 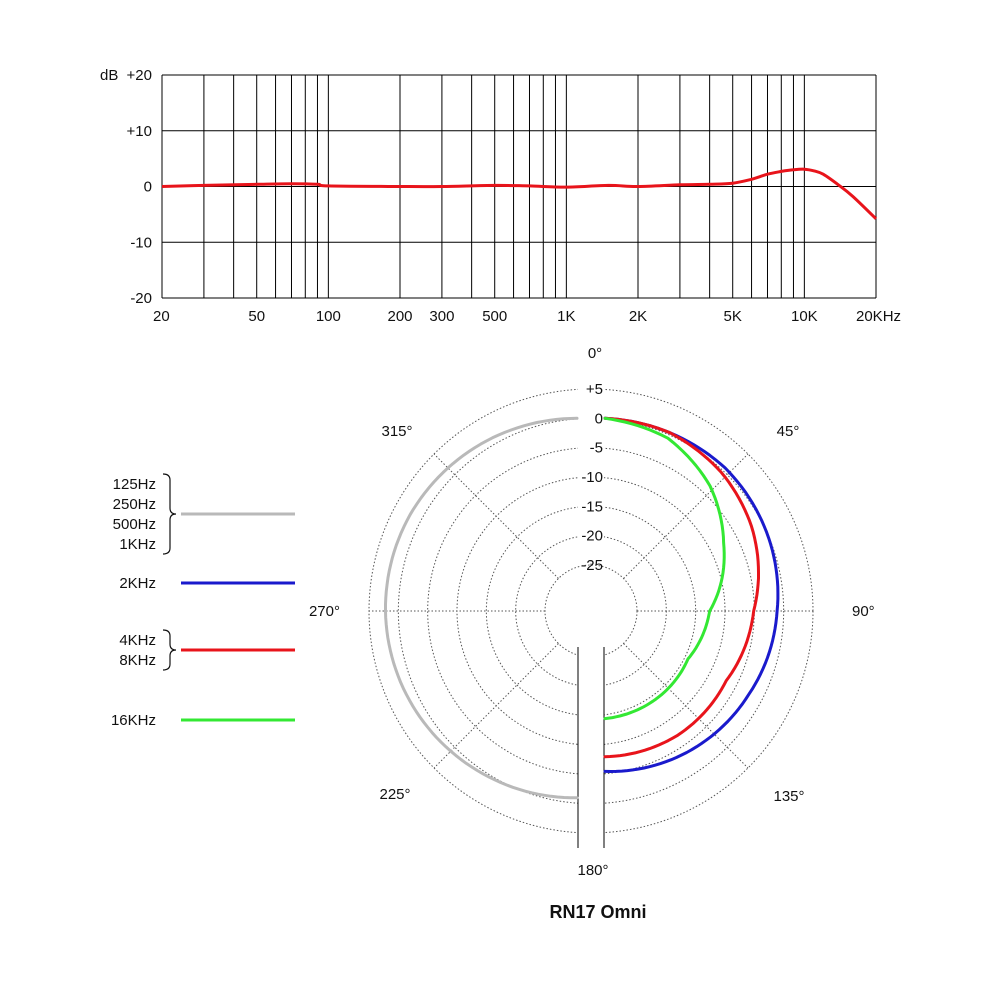 What do you see at coordinates (109, 75) in the screenshot?
I see `y-axis-label: dB` at bounding box center [109, 75].